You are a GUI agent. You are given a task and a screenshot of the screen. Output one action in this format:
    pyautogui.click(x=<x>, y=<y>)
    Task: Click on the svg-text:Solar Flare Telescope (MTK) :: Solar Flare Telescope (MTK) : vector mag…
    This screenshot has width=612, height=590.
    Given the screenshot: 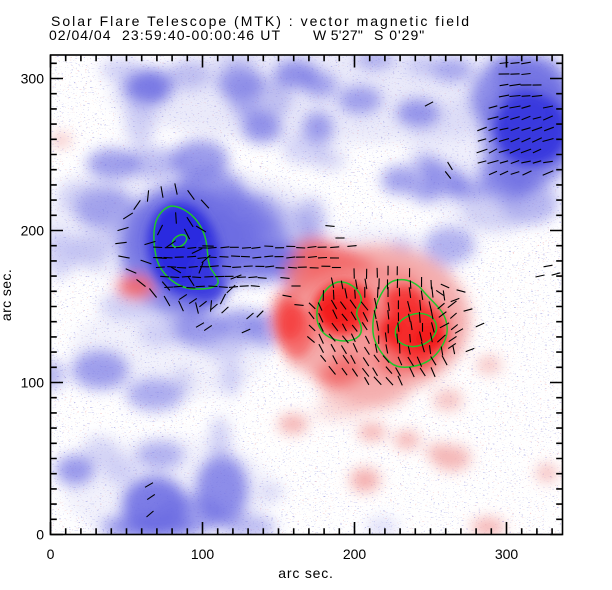 What is the action you would take?
    pyautogui.click(x=261, y=21)
    